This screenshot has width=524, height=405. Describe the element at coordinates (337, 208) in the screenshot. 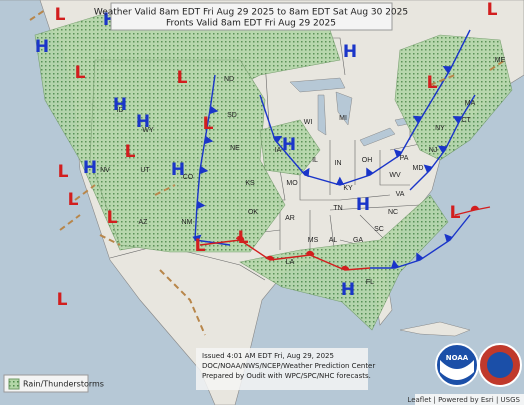

I see `state-label: TN` at that location.